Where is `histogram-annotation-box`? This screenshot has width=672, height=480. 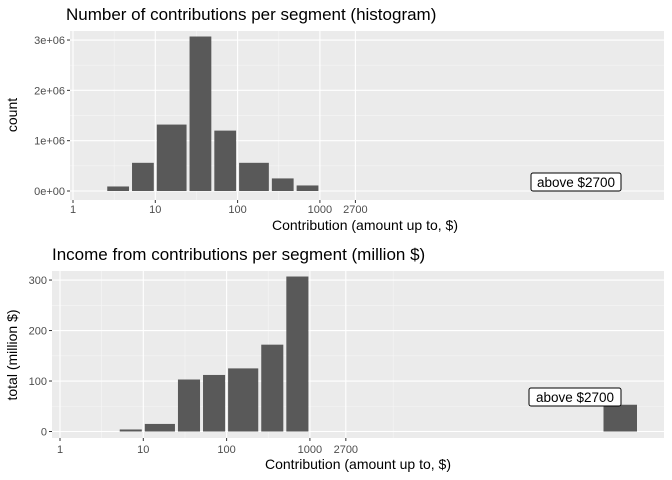
histogram-annotation-box is located at coordinates (576, 182).